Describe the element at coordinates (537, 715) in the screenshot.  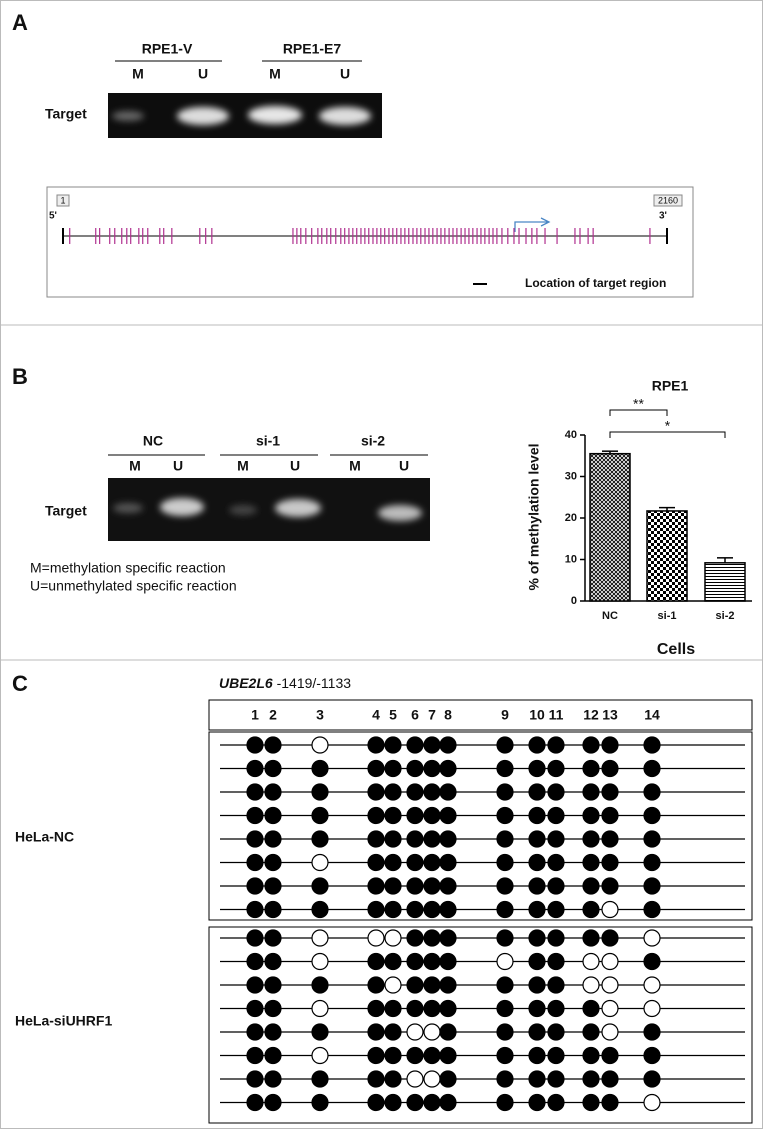
I see `site-label: 10` at that location.